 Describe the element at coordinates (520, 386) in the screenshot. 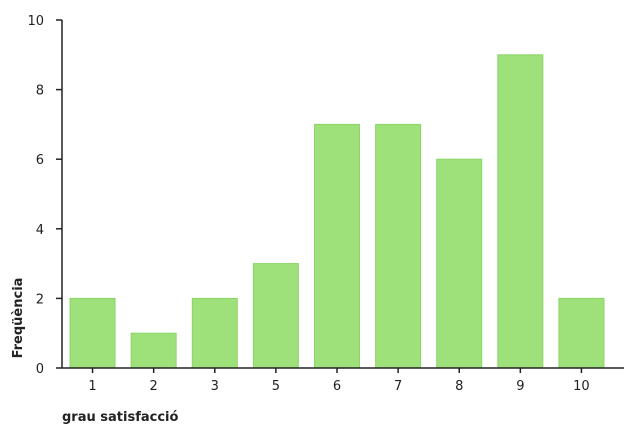

I see `x-tick-label: 9` at that location.